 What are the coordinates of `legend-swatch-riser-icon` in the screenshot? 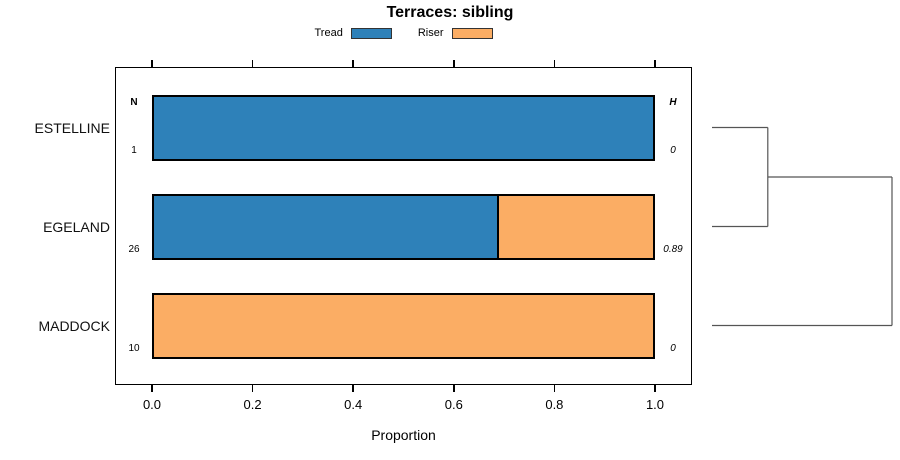 It's located at (472, 33).